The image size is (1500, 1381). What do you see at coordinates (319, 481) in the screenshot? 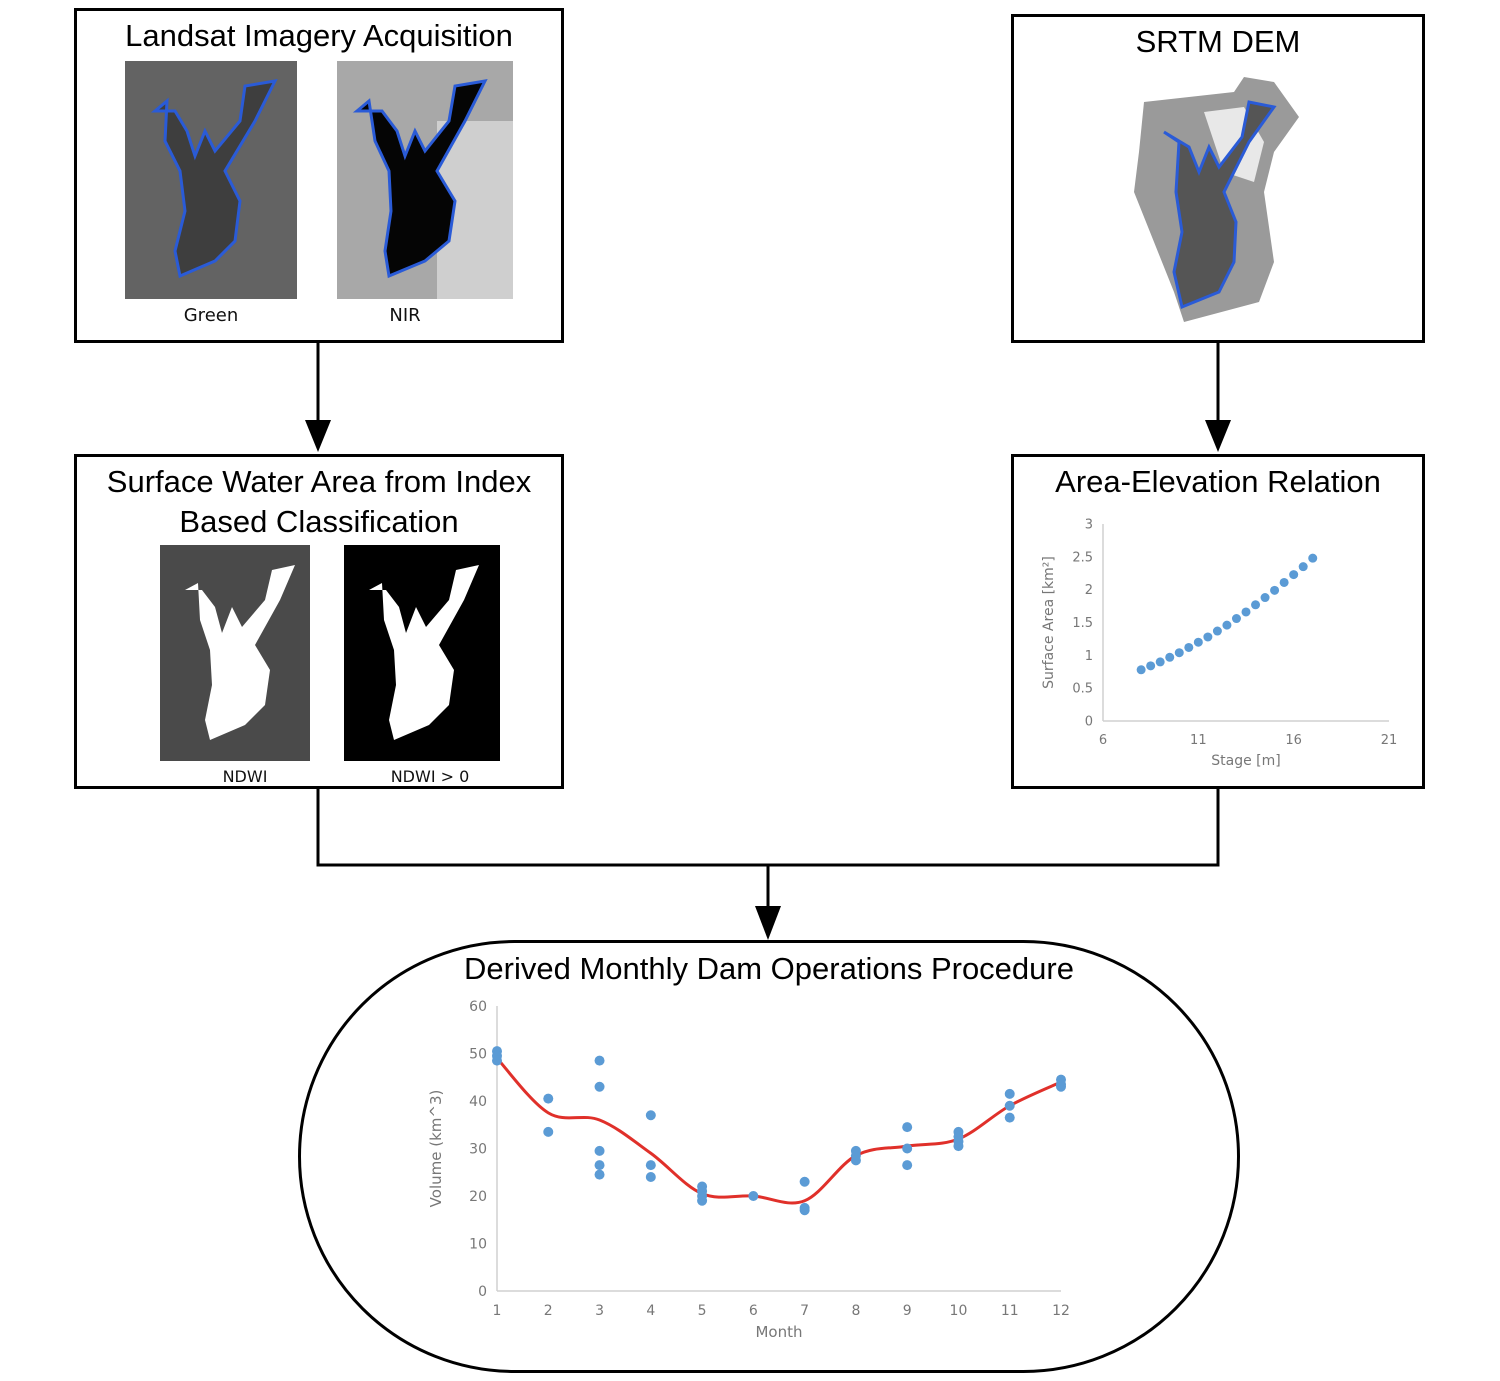
I see `surface-water-title-line1: Surface Water Area from Index` at bounding box center [319, 481].